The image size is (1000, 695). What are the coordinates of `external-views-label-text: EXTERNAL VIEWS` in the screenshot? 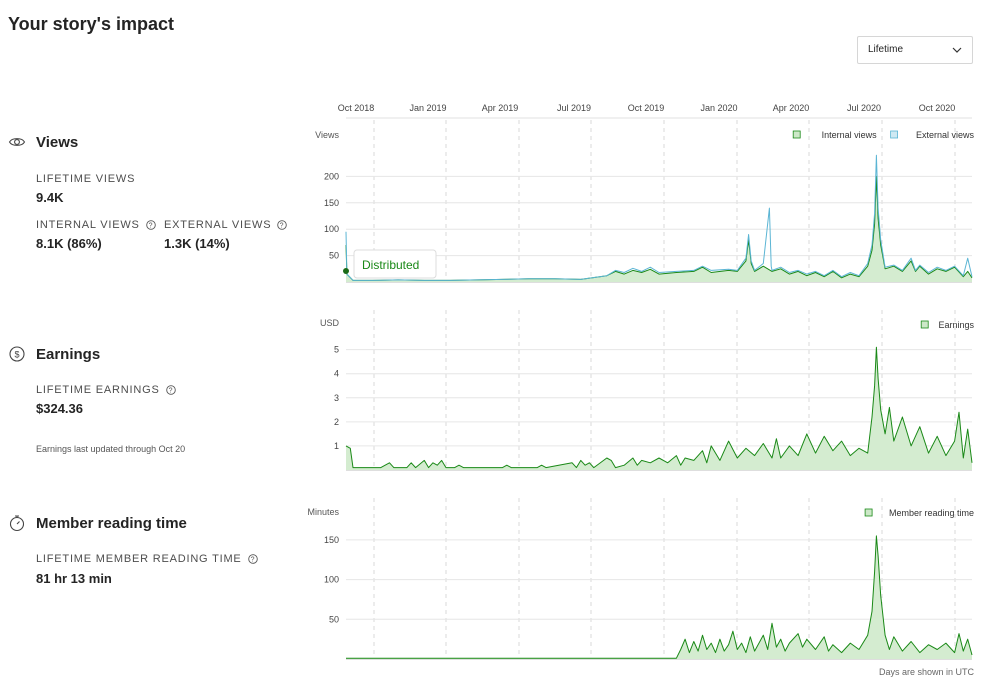 It's located at (218, 225).